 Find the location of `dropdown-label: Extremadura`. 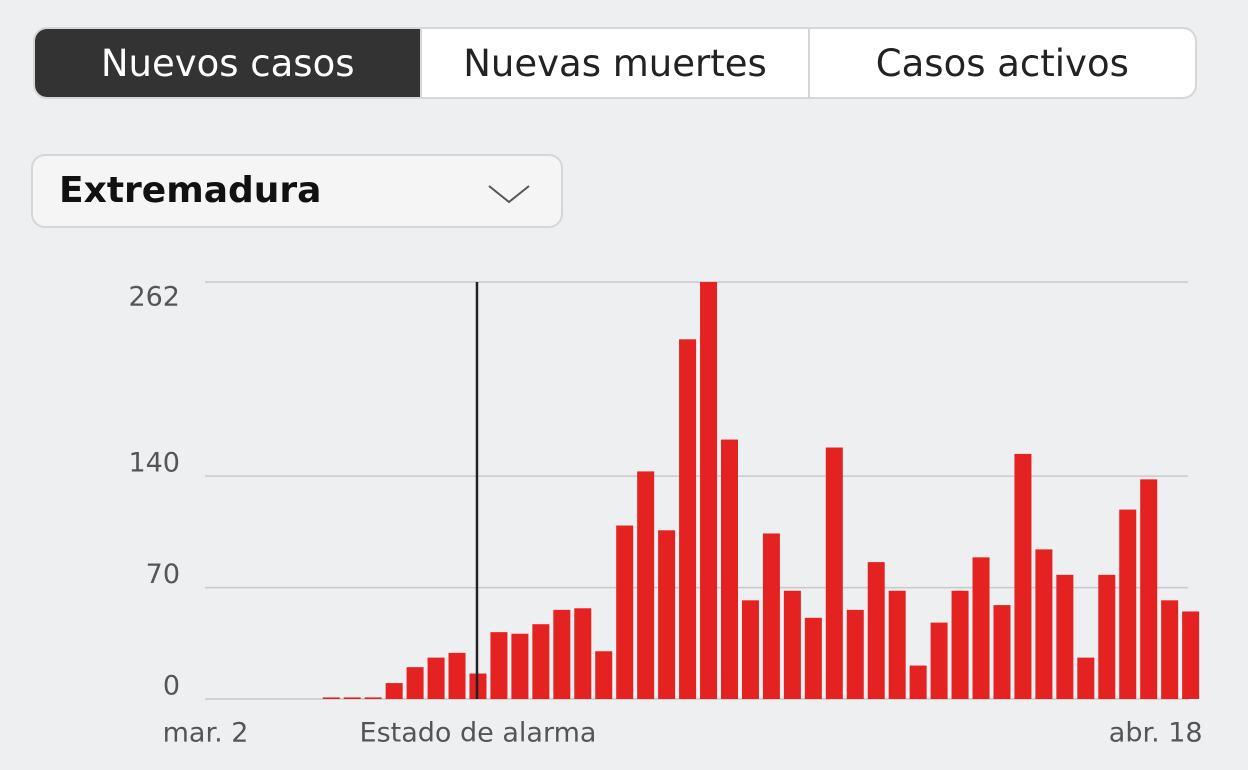

dropdown-label: Extremadura is located at coordinates (190, 190).